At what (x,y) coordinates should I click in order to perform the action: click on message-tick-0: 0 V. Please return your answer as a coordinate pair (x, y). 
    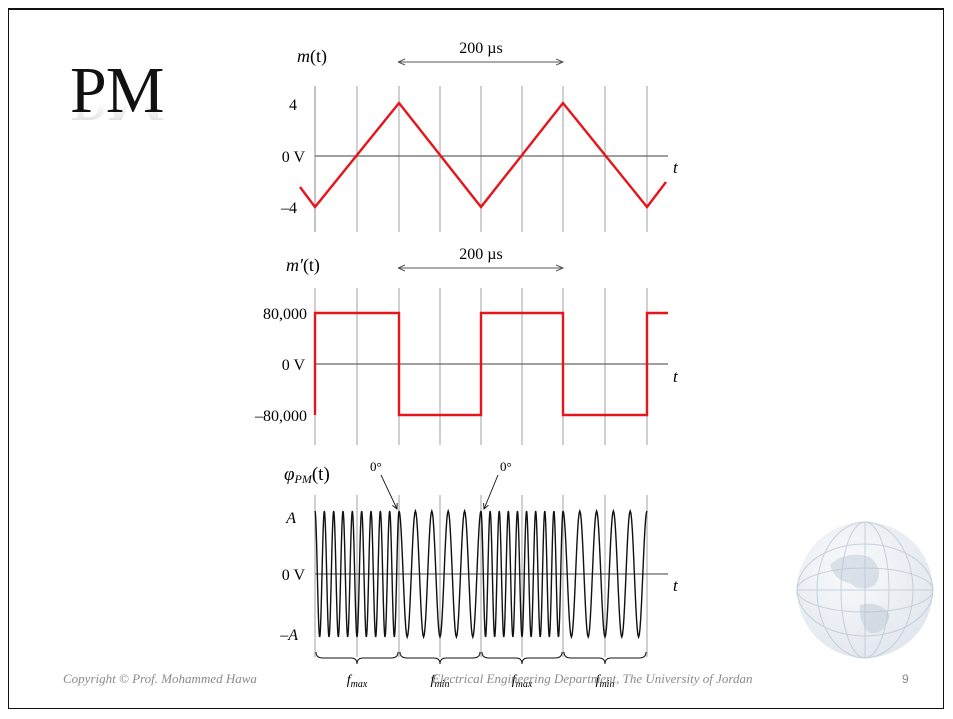
    Looking at the image, I should click on (294, 157).